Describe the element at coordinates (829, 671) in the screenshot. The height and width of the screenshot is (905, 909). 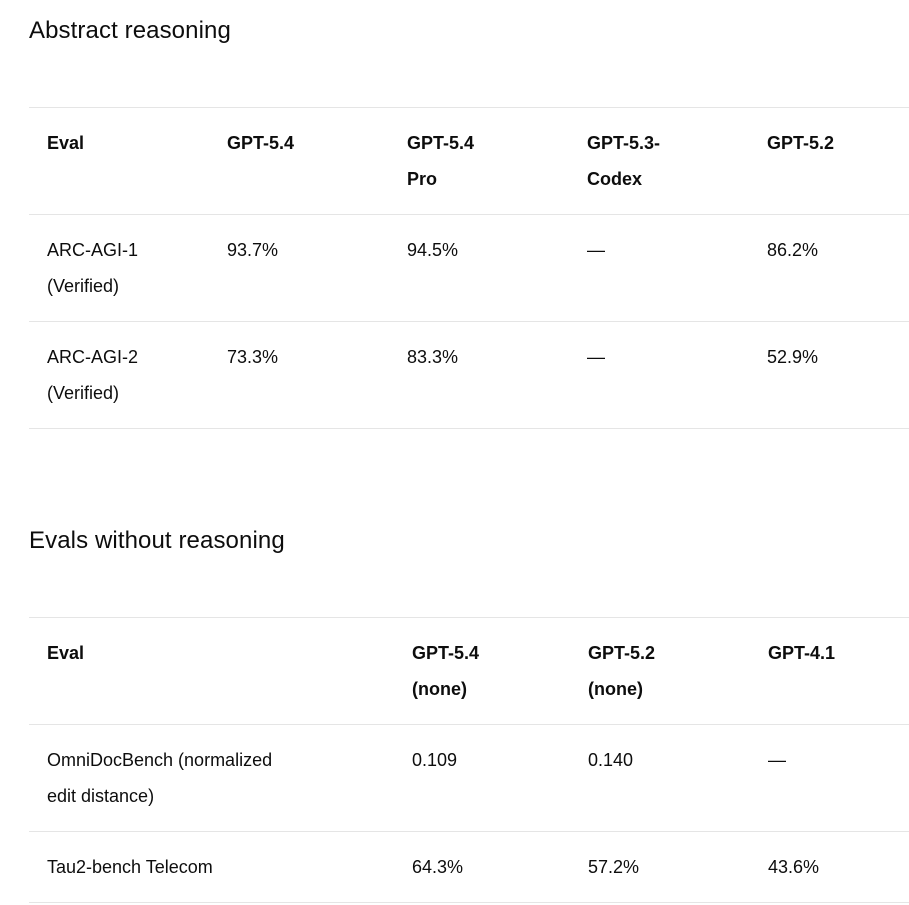
I see `column-header-gpt-4-1: GPT-4.1` at that location.